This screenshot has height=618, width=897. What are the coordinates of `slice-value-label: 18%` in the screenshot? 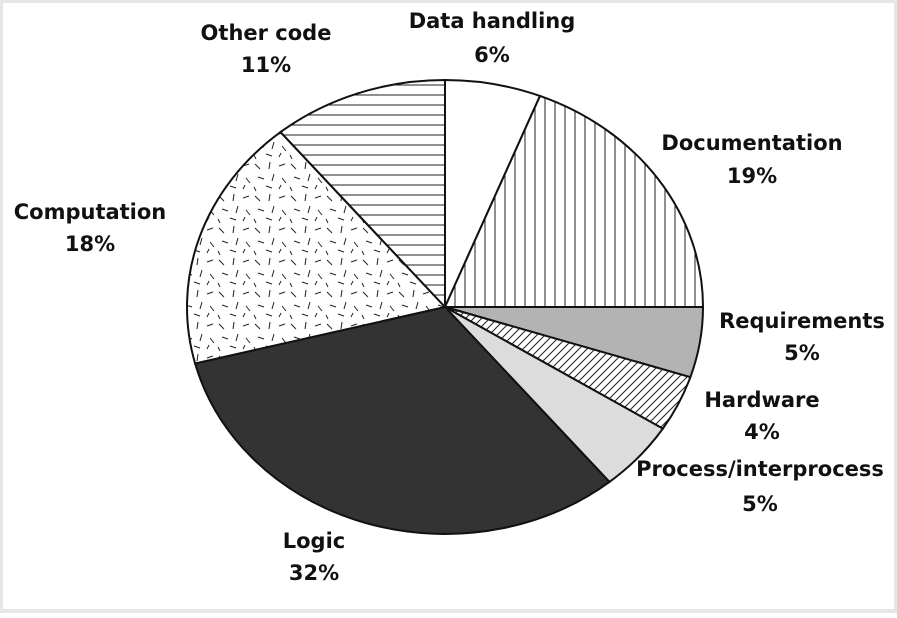 It's located at (90, 244).